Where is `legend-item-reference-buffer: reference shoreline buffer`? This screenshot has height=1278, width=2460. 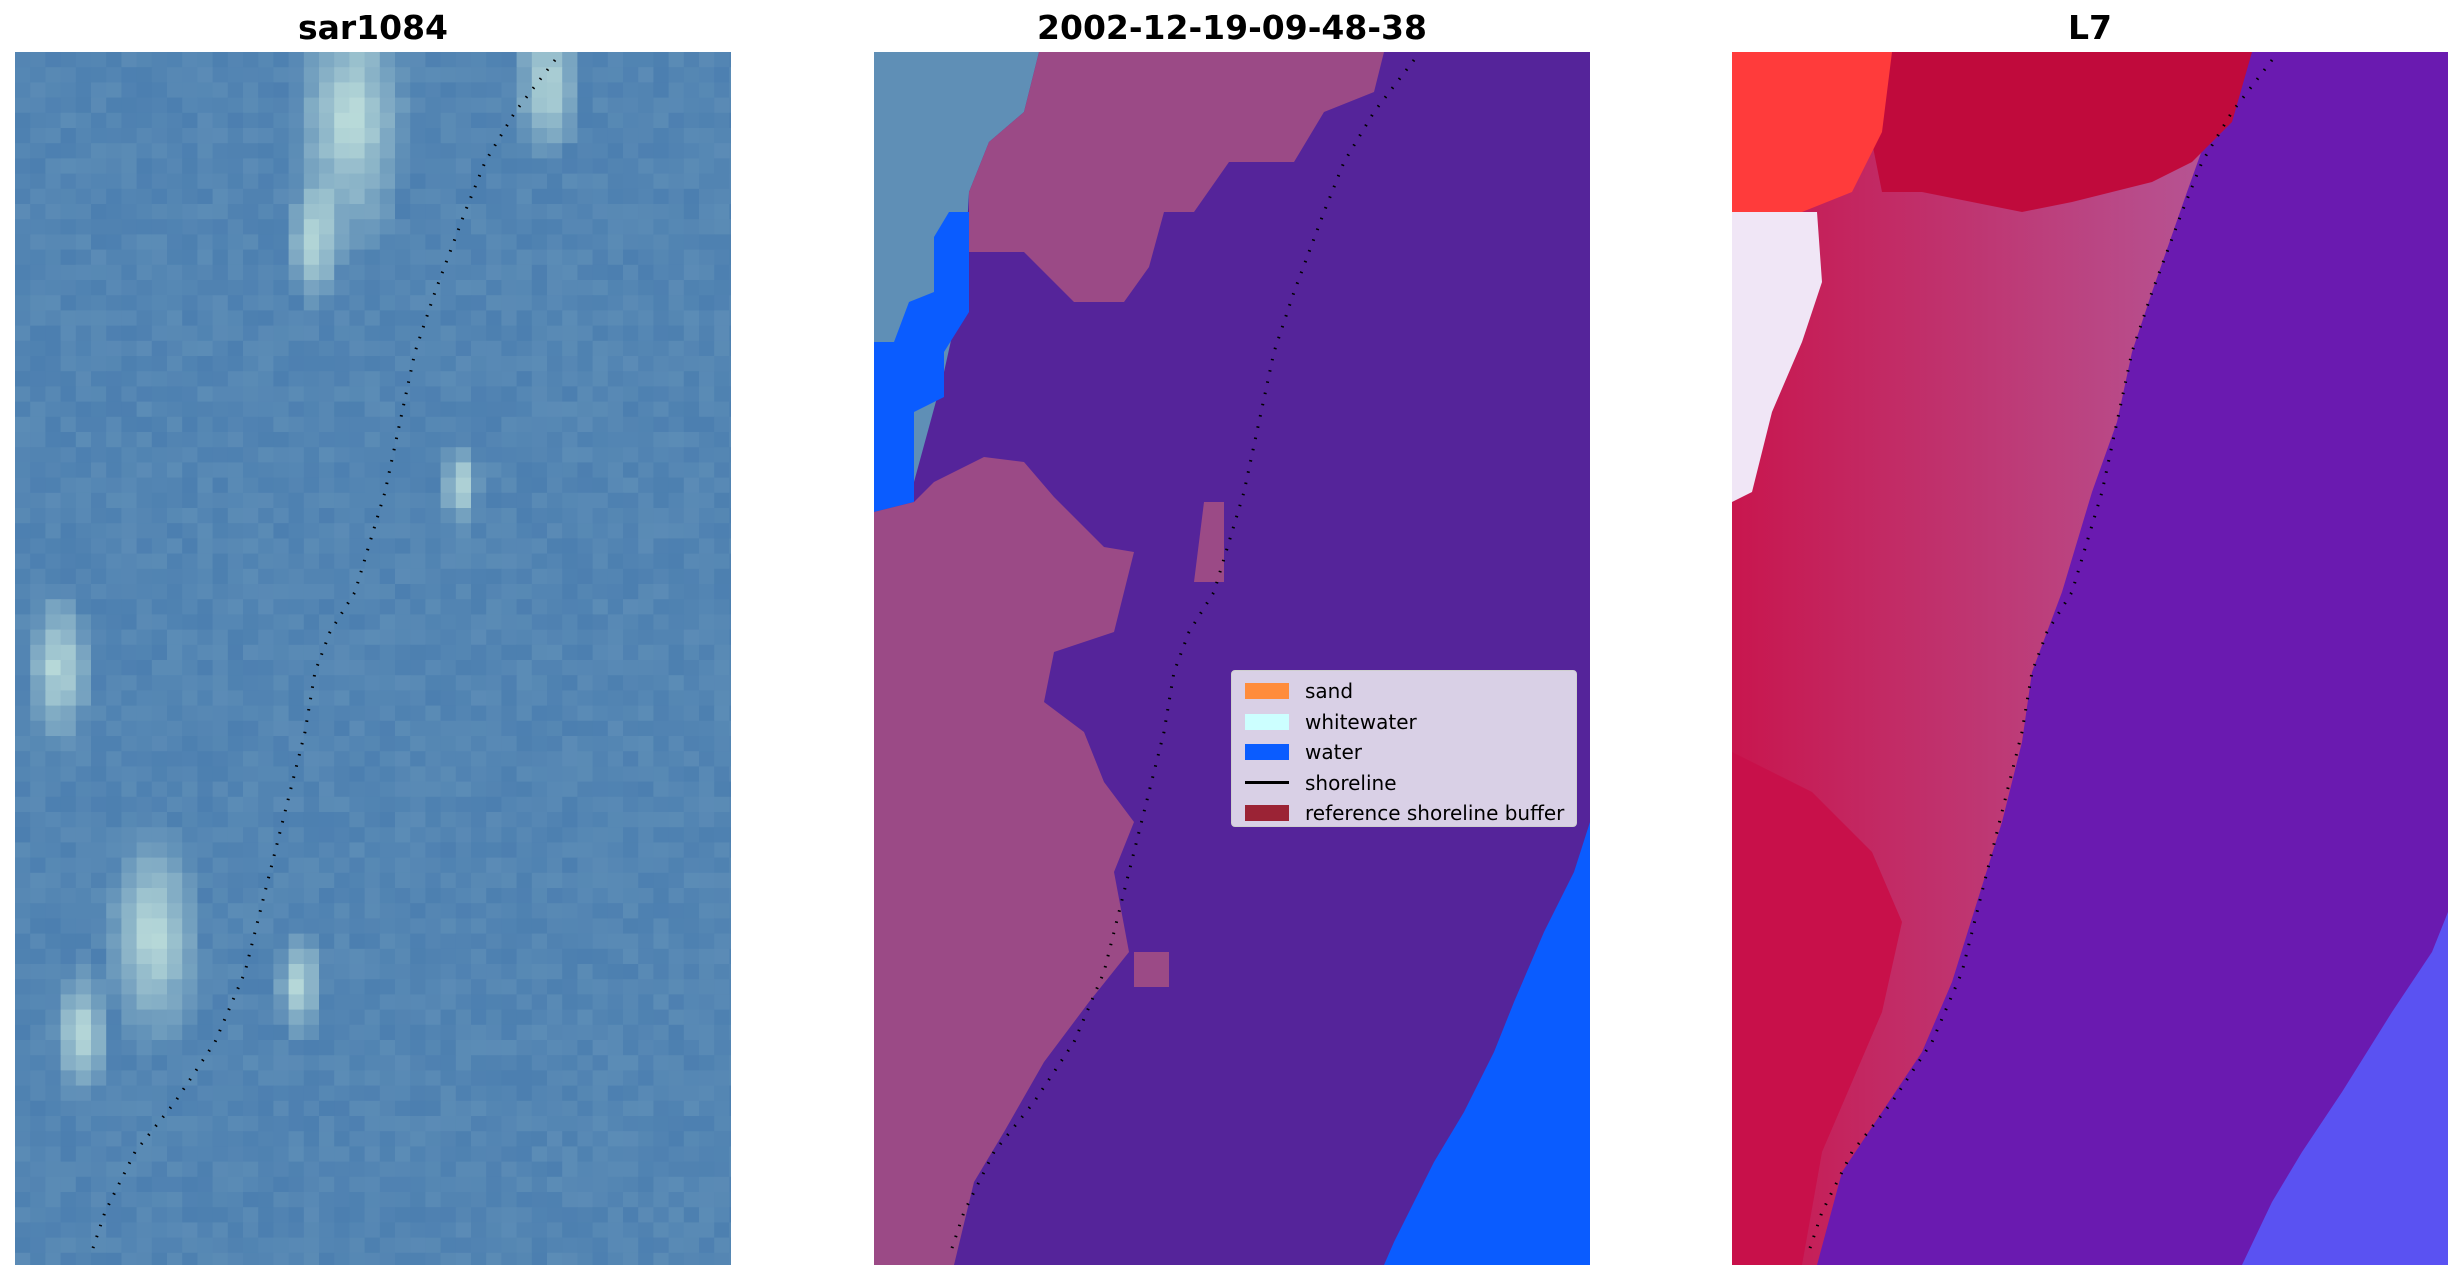
legend-item-reference-buffer: reference shoreline buffer is located at coordinates (1404, 813).